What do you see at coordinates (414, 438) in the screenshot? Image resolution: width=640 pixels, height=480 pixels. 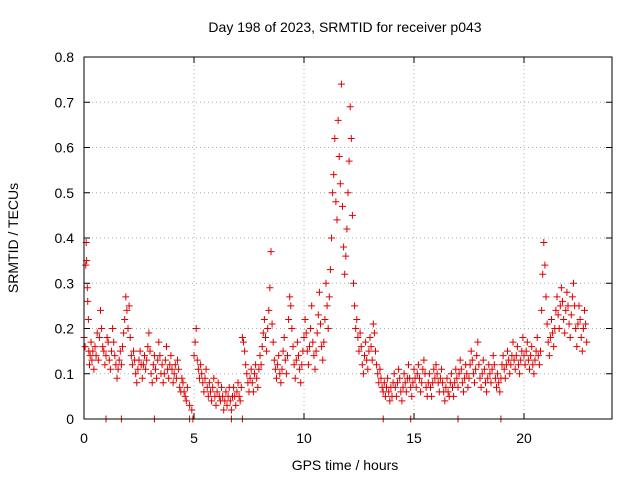 I see `x-tick-label: 15` at bounding box center [414, 438].